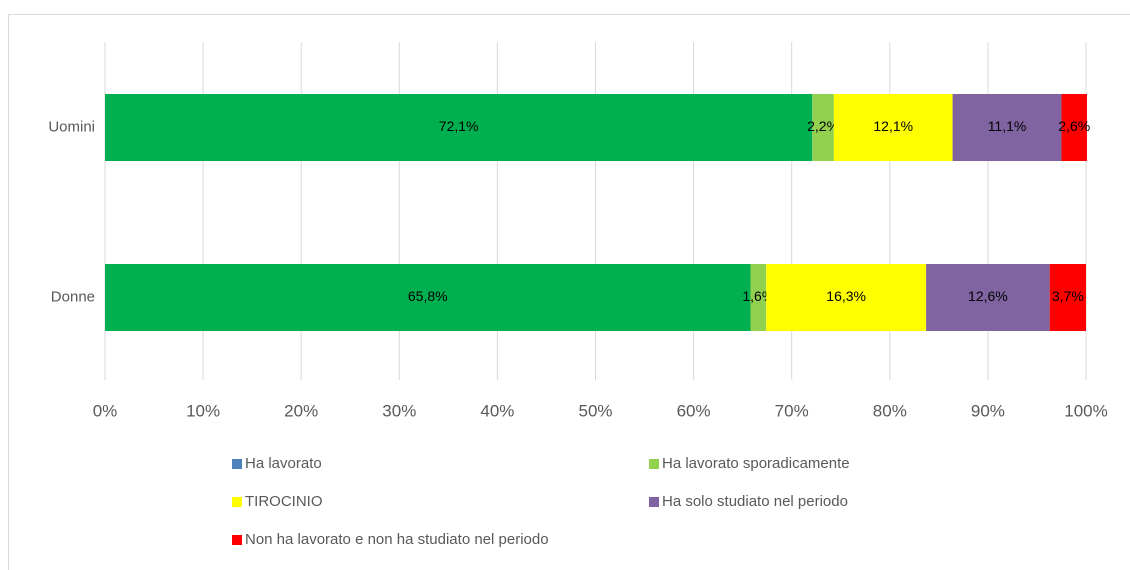 Image resolution: width=1130 pixels, height=570 pixels. Describe the element at coordinates (694, 410) in the screenshot. I see `x-tick-label: 60%` at that location.